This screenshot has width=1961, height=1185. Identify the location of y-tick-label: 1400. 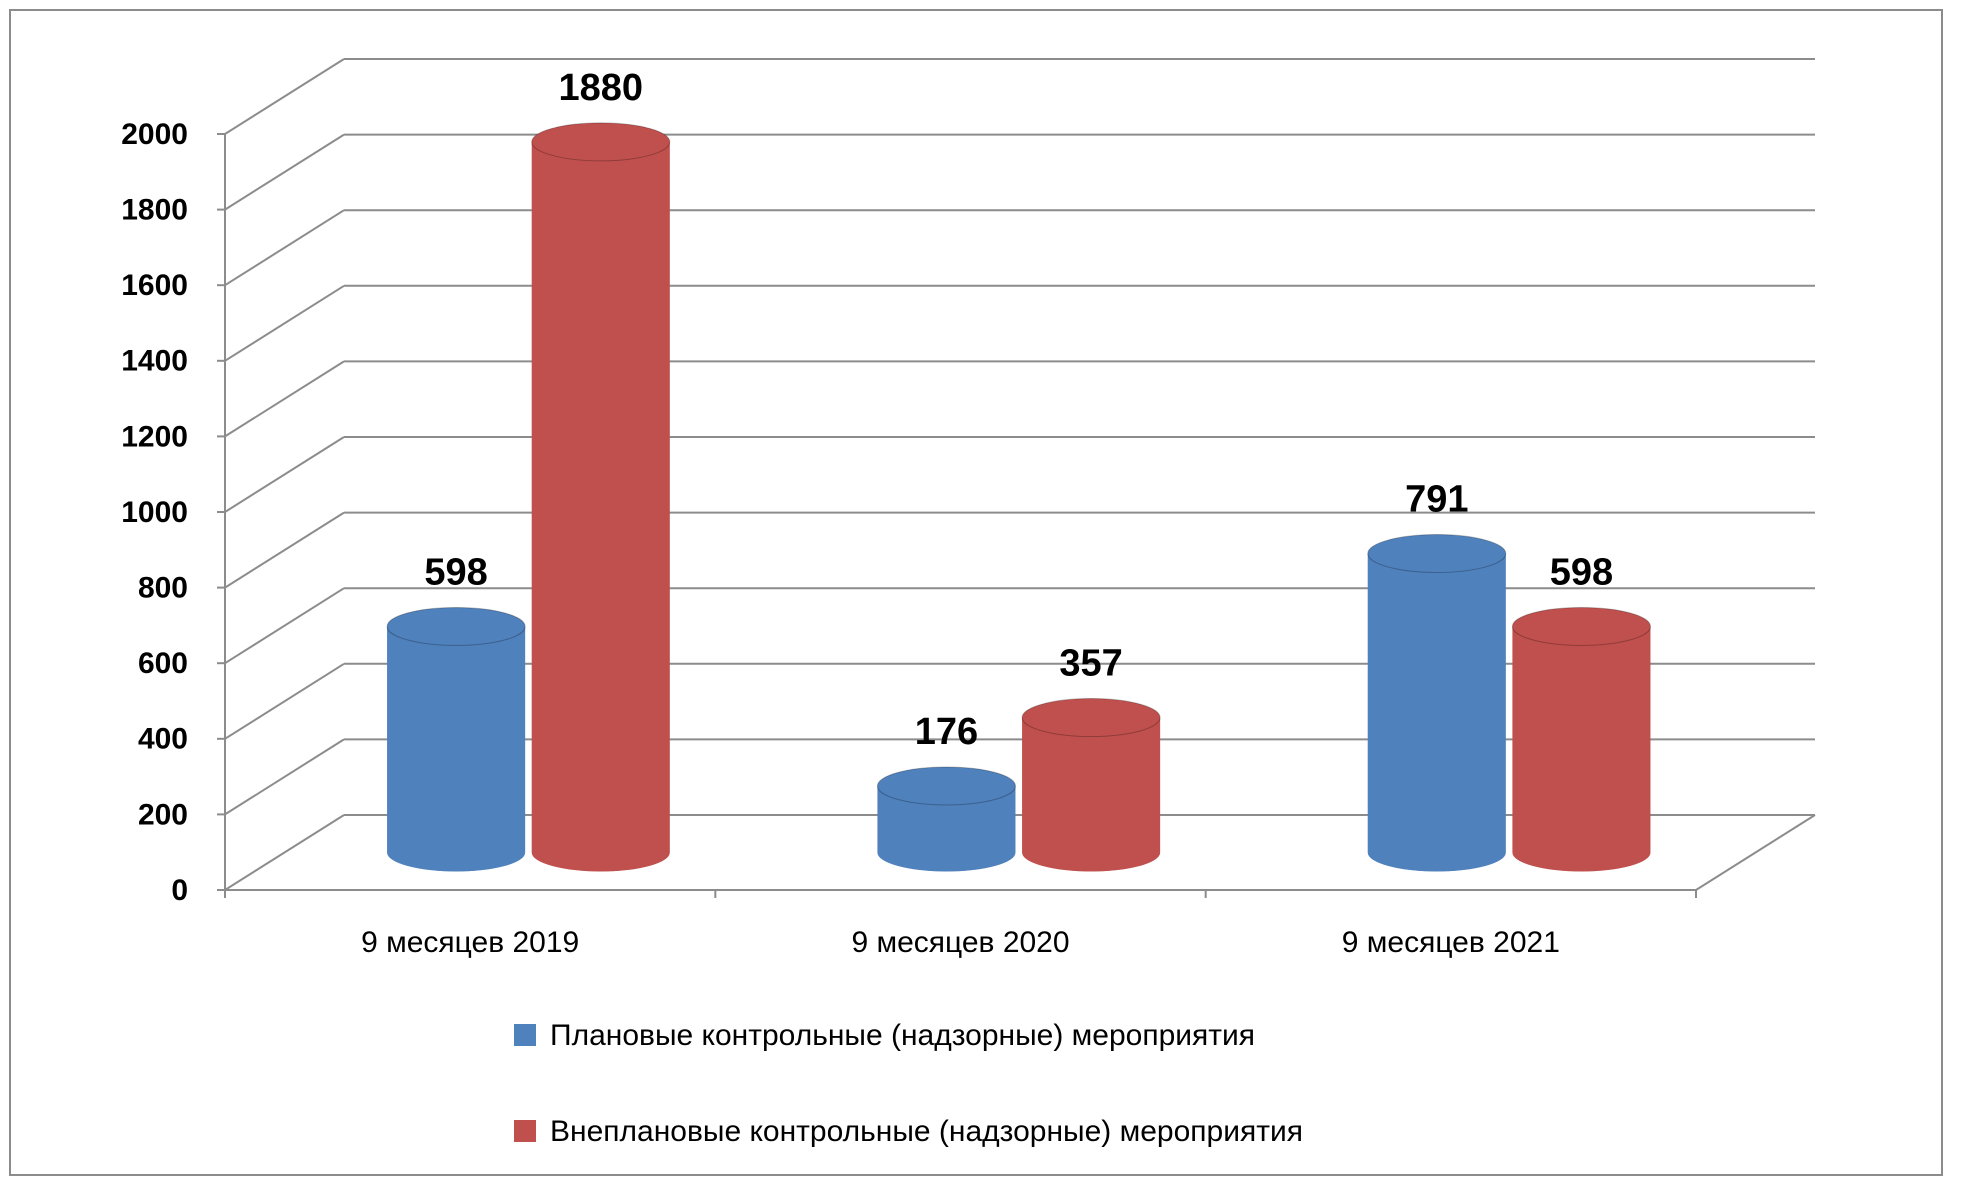
(154, 361).